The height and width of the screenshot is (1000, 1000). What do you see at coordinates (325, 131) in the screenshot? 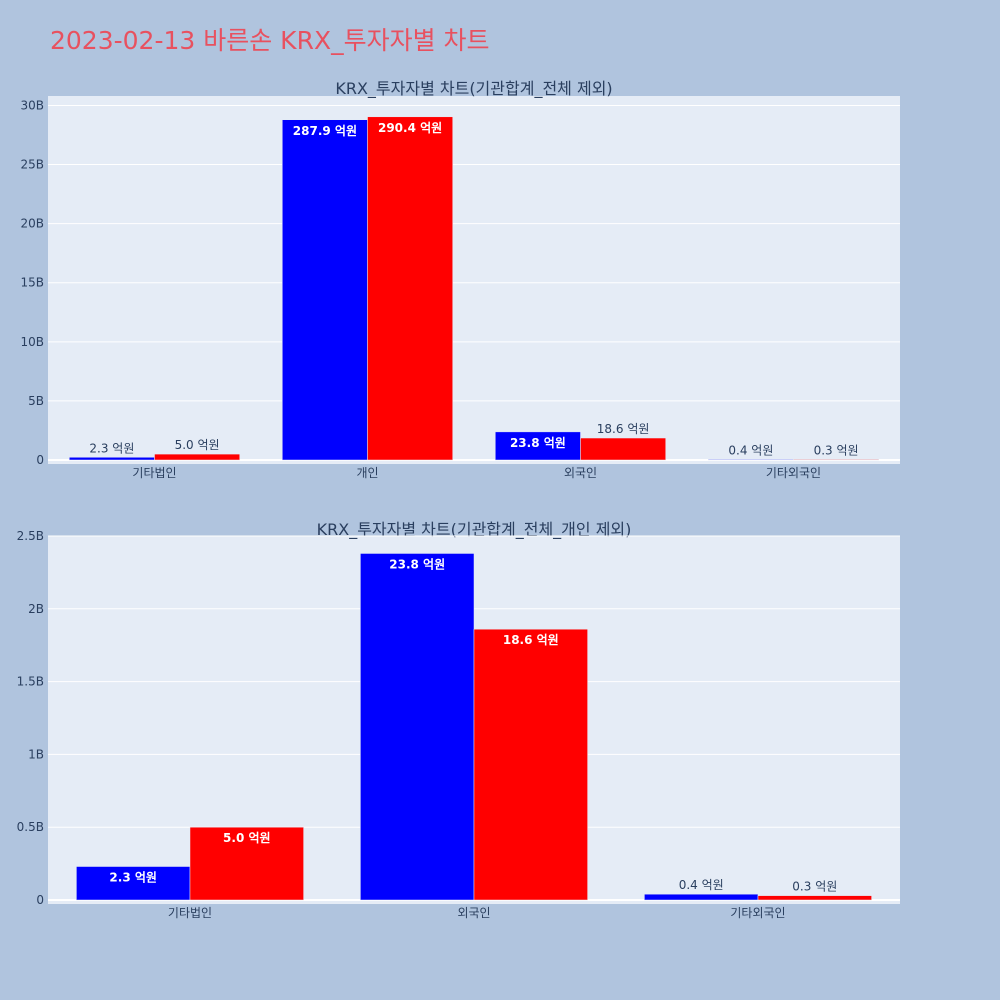
I see `data-label: 287.9 억원` at bounding box center [325, 131].